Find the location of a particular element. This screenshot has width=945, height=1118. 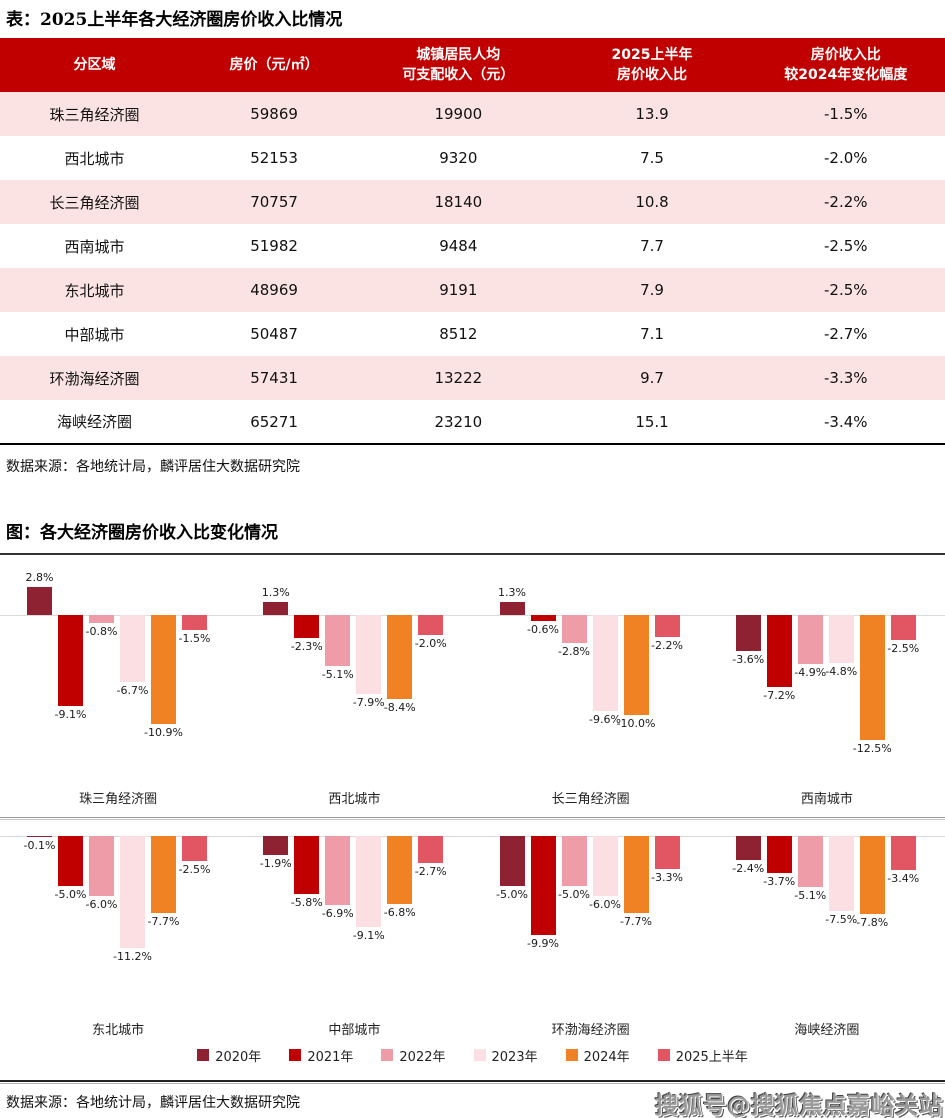

table-cell: 7.7 is located at coordinates (652, 246).